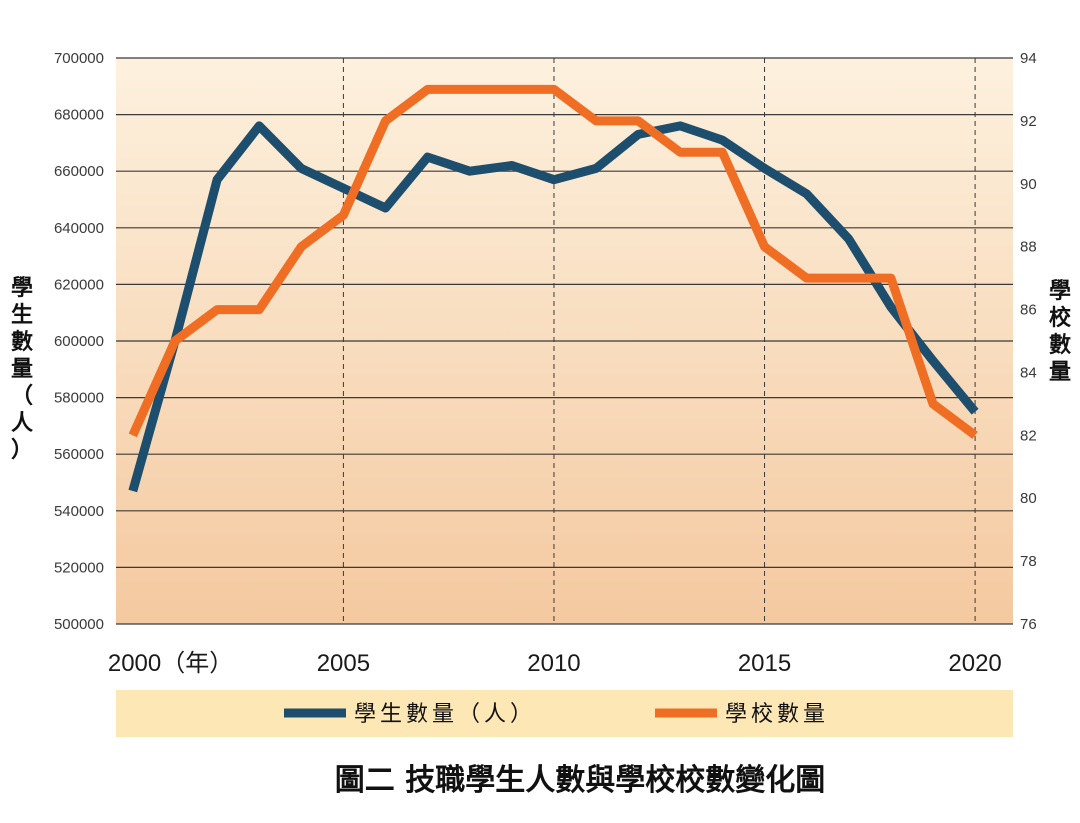 This screenshot has width=1080, height=823. What do you see at coordinates (79, 171) in the screenshot?
I see `left-tick-label: 660000` at bounding box center [79, 171].